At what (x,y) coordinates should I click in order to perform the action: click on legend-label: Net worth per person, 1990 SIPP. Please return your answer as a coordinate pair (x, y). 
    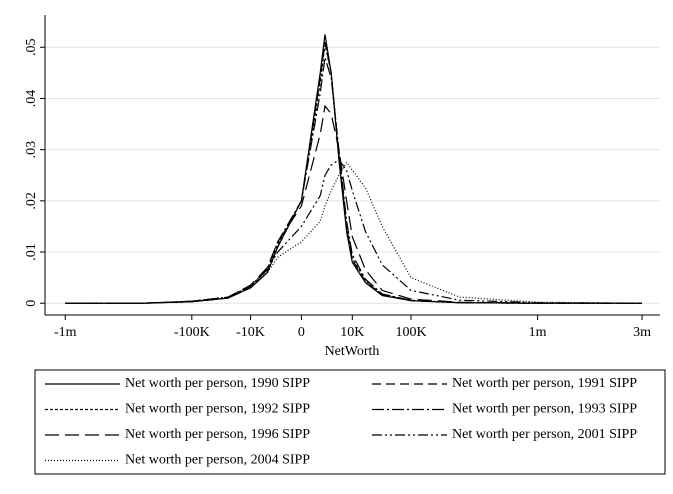
    Looking at the image, I should click on (217, 383).